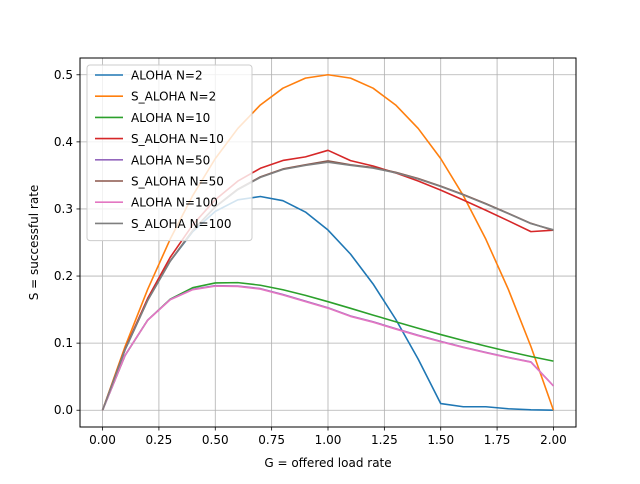 Image resolution: width=640 pixels, height=484 pixels. I want to click on legend-label: S_ALOHA N=10, so click(177, 139).